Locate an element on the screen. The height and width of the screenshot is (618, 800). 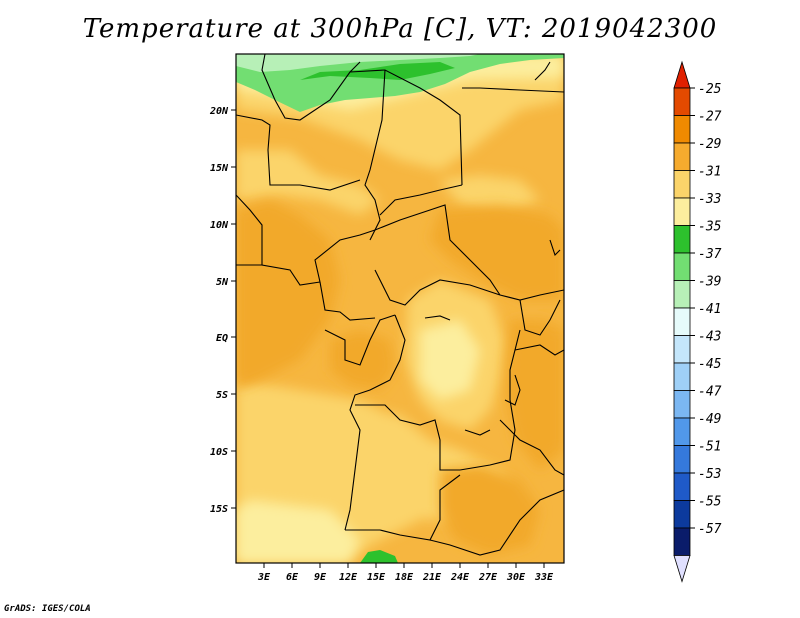
grads-credit: GrADS: IGES/COLA is located at coordinates (47, 609).